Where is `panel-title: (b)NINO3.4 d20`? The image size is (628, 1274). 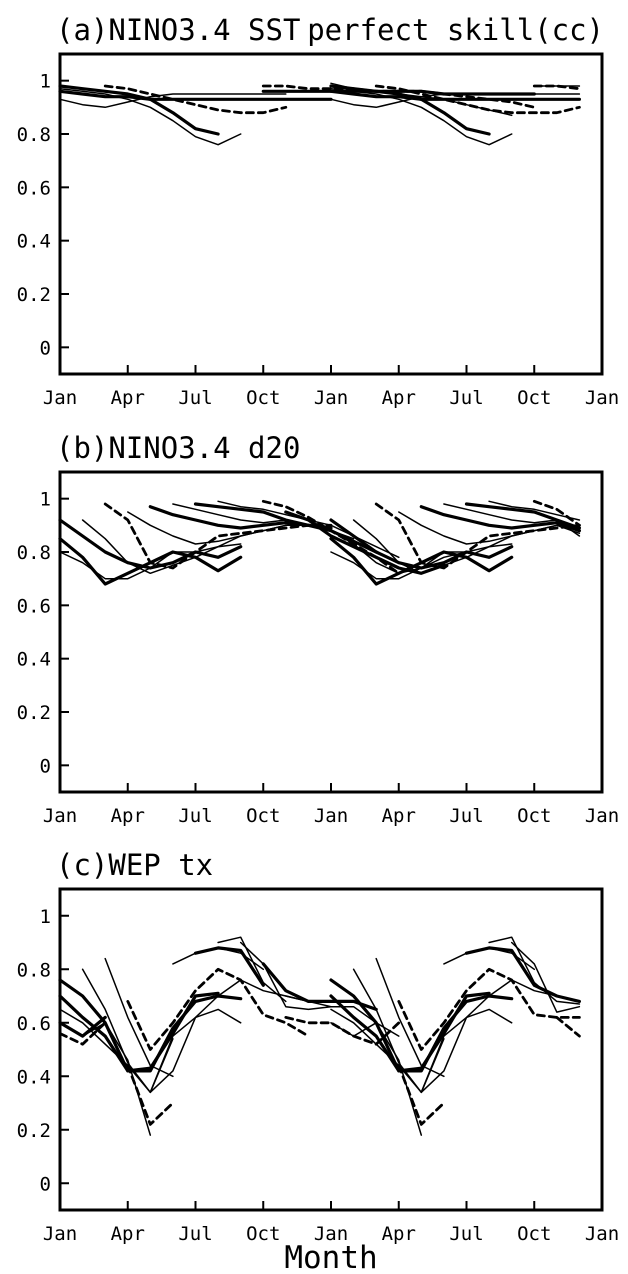 panel-title: (b)NINO3.4 d20 is located at coordinates (178, 448).